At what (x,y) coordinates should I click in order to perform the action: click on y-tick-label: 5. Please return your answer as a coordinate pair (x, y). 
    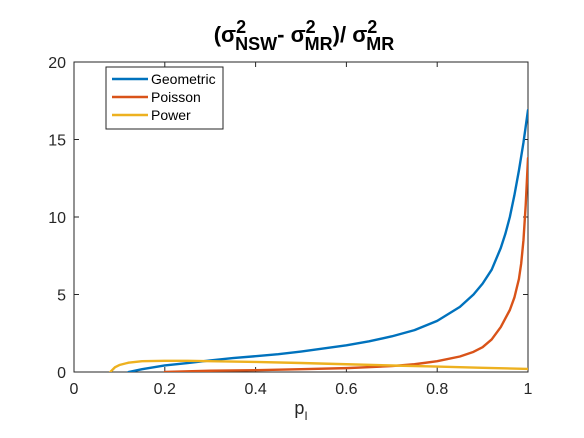
    Looking at the image, I should click on (61, 296).